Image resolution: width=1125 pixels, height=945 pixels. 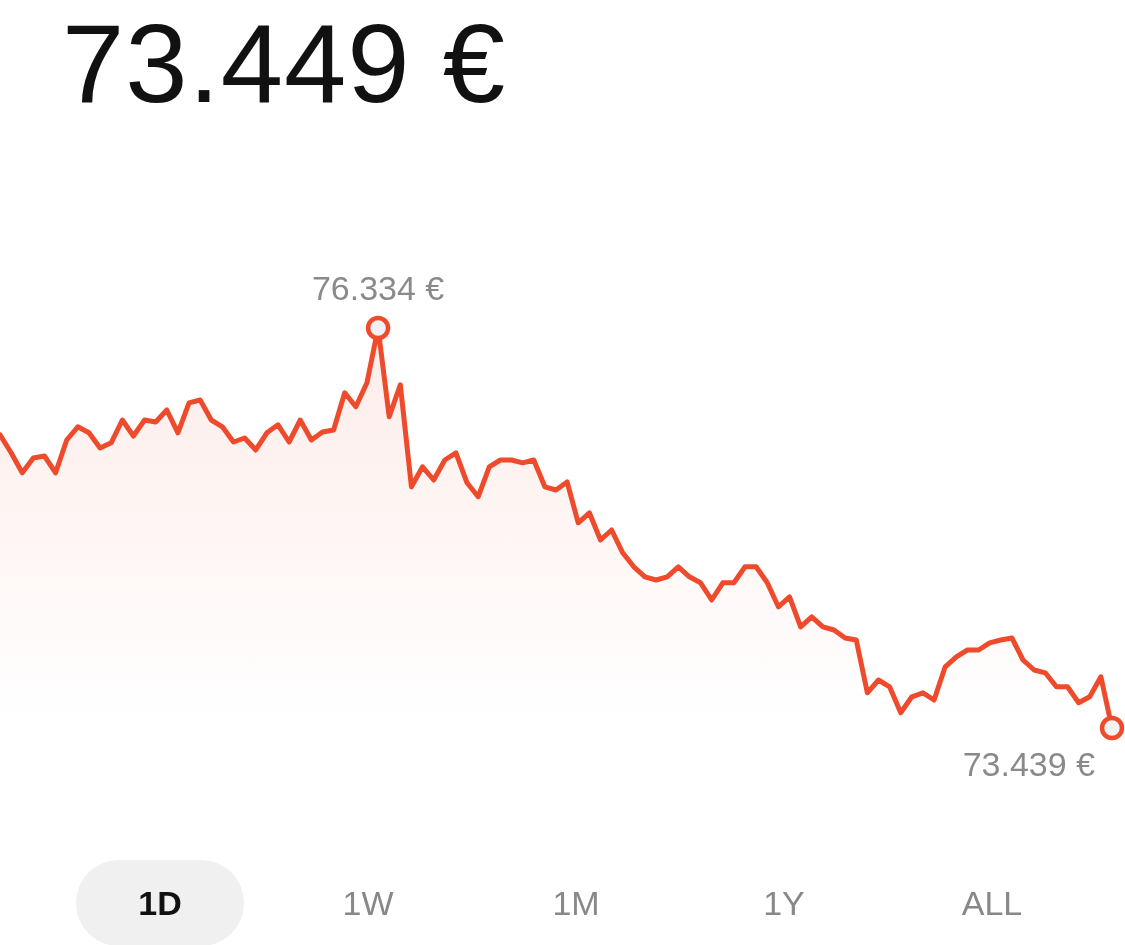 What do you see at coordinates (1029, 764) in the screenshot?
I see `annotation: 73.439 €` at bounding box center [1029, 764].